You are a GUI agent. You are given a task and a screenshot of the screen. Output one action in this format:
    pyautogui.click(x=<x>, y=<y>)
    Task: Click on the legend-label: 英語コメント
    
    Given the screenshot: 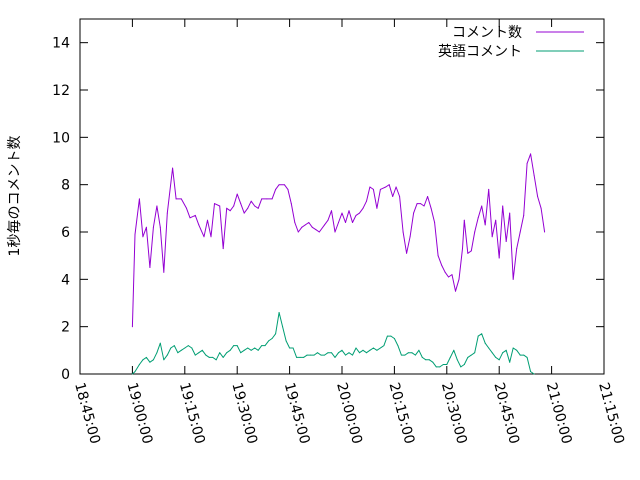 What is the action you would take?
    pyautogui.click(x=480, y=51)
    